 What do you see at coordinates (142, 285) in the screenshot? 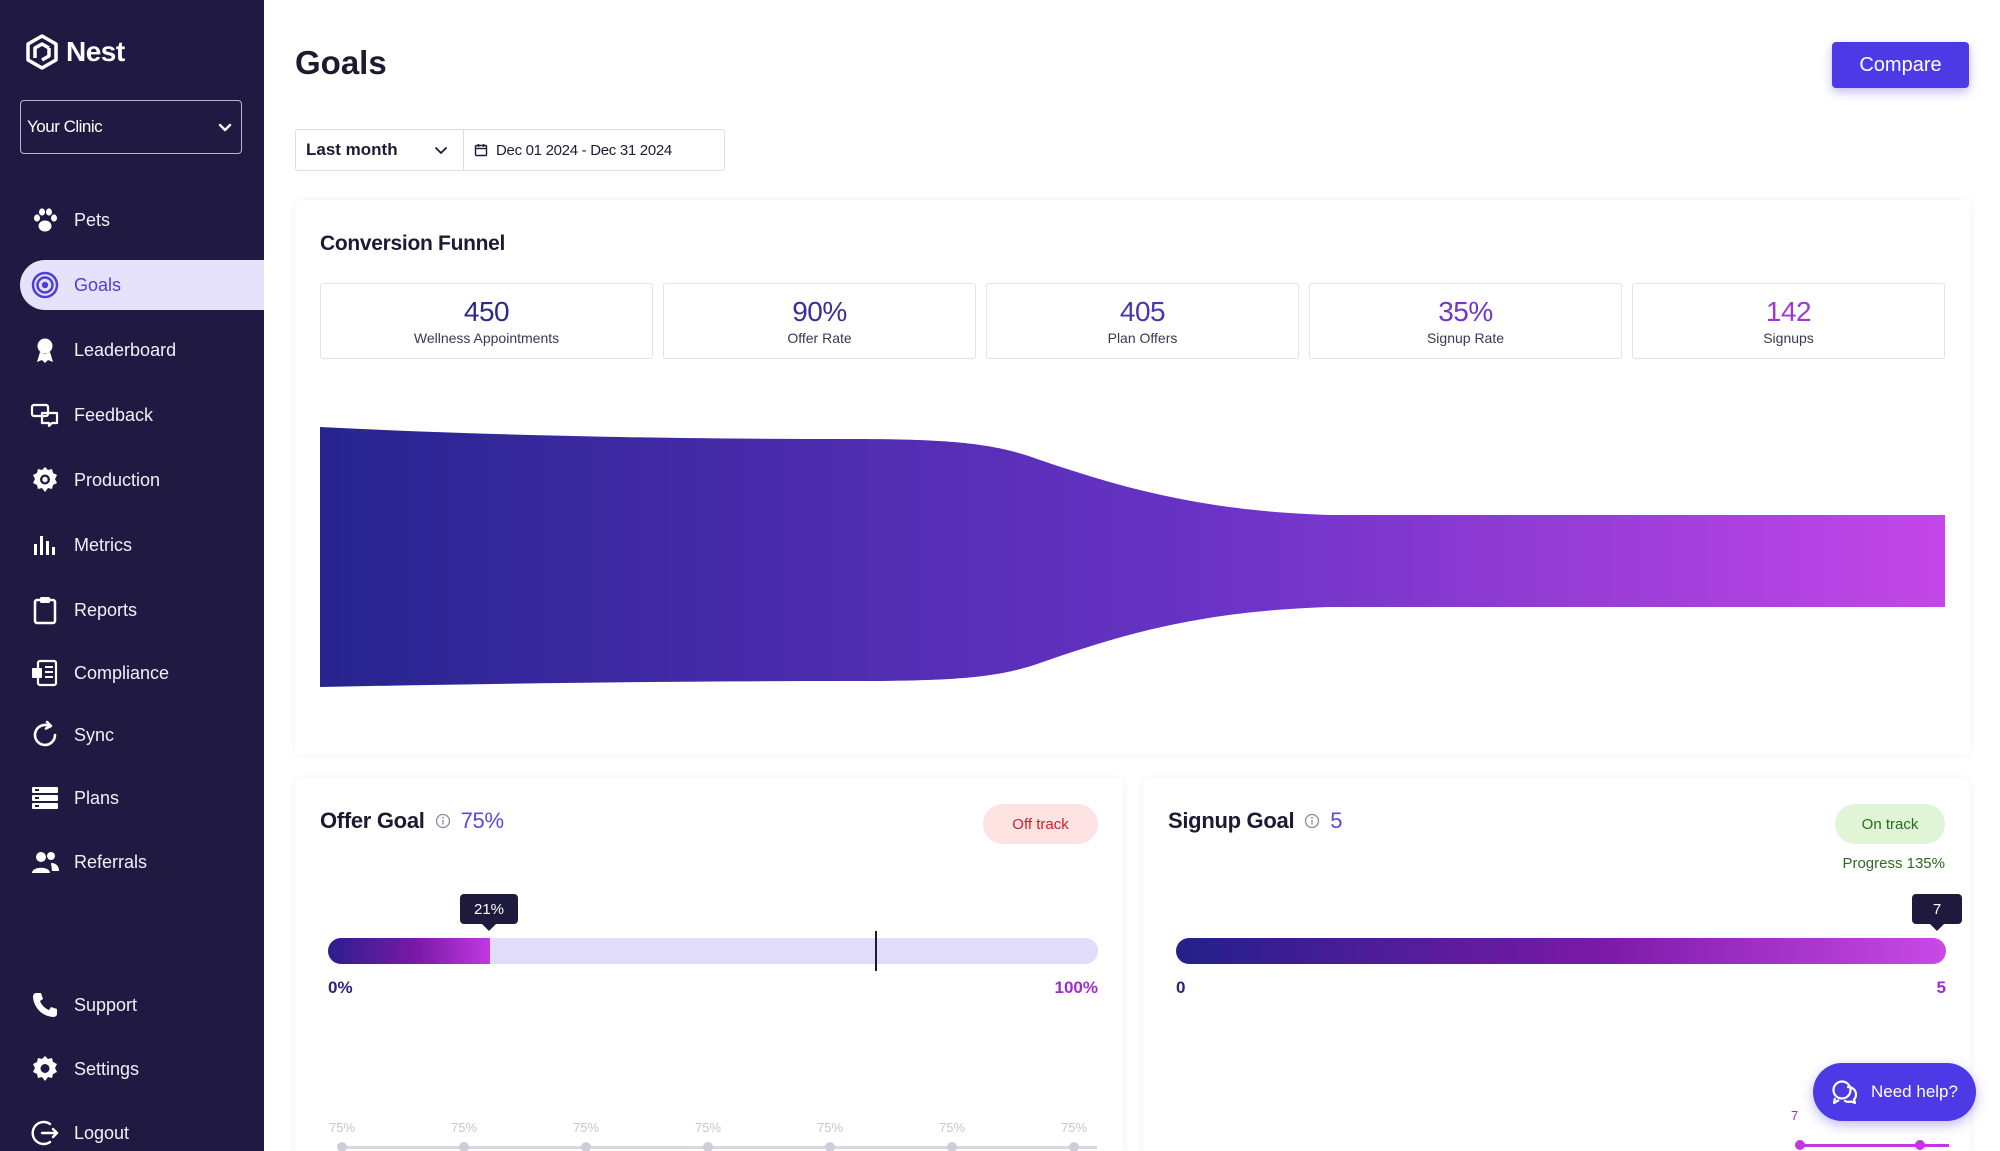
I see `sidebar-item-goals: Goals` at bounding box center [142, 285].